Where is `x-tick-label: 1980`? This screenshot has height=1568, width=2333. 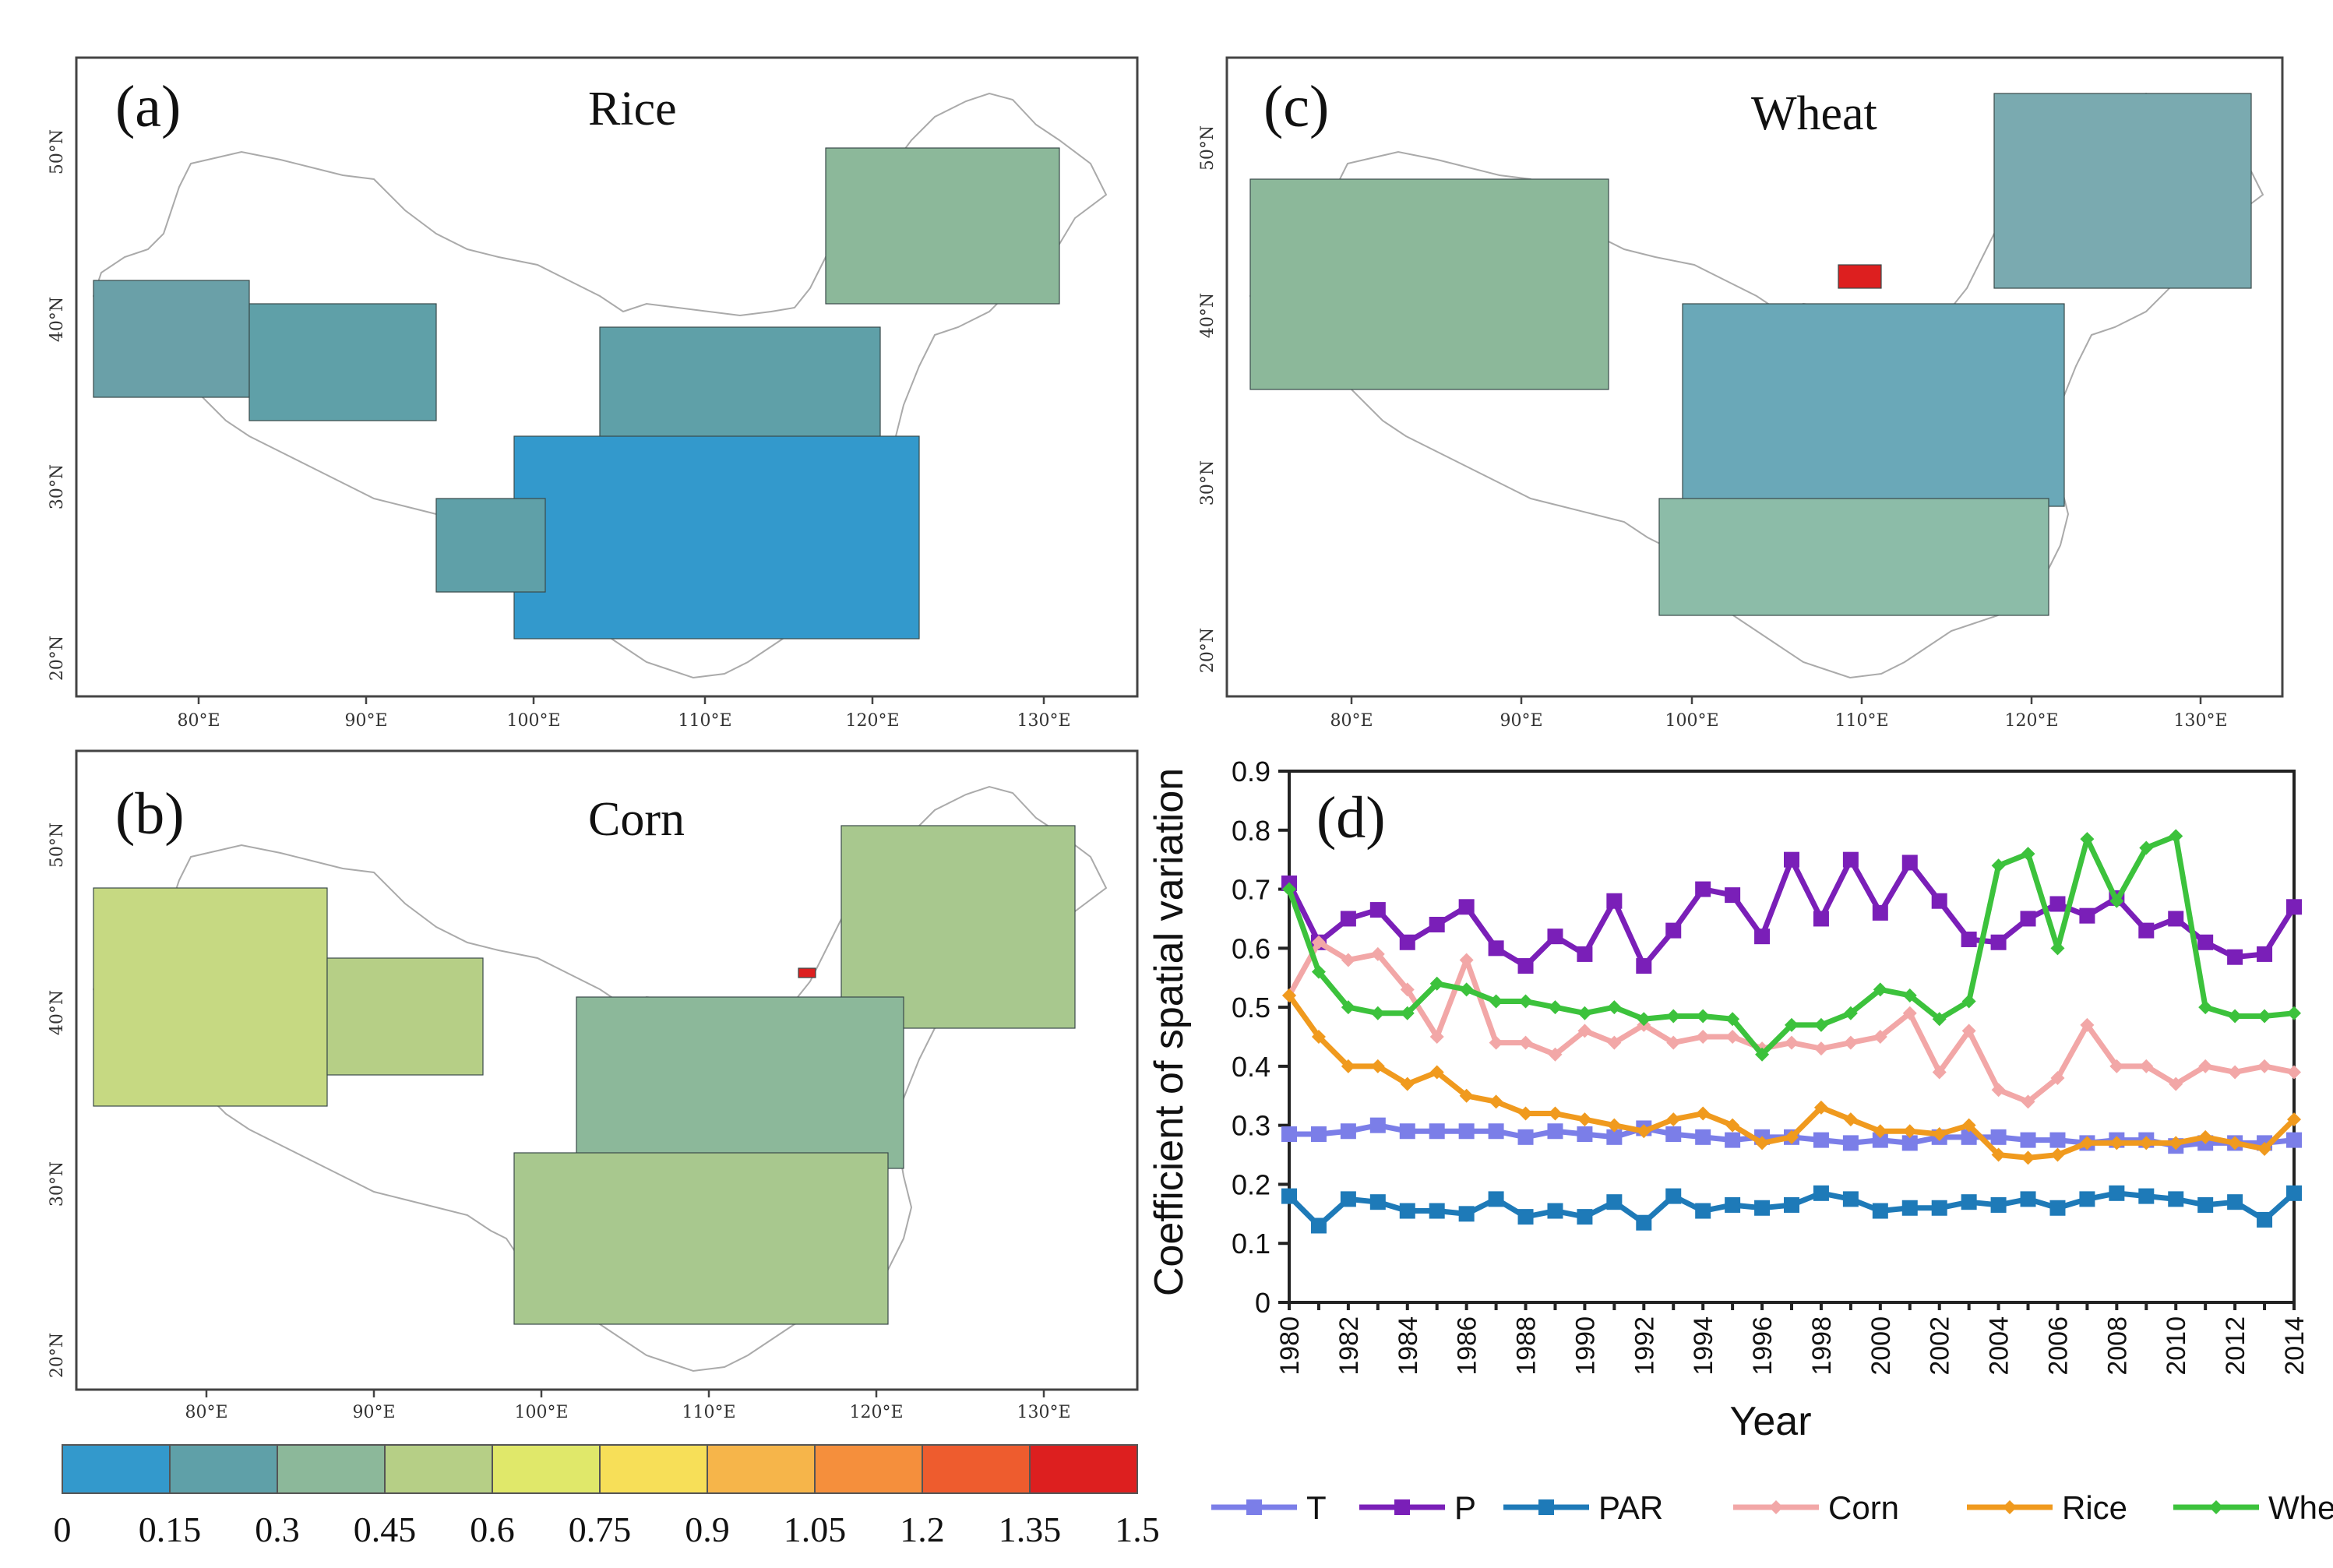
x-tick-label: 1980 is located at coordinates (1290, 1346).